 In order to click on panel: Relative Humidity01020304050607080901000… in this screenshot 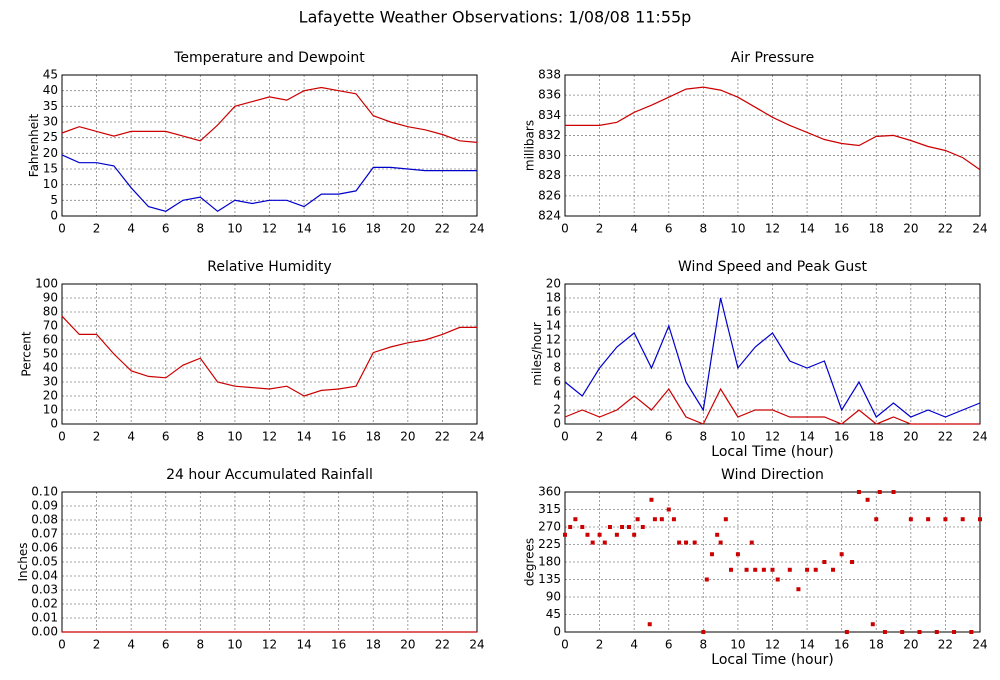, I will do `click(252, 351)`.